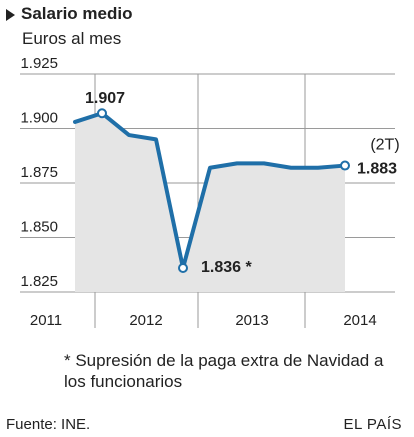 The width and height of the screenshot is (414, 437). I want to click on min-point, so click(183, 268).